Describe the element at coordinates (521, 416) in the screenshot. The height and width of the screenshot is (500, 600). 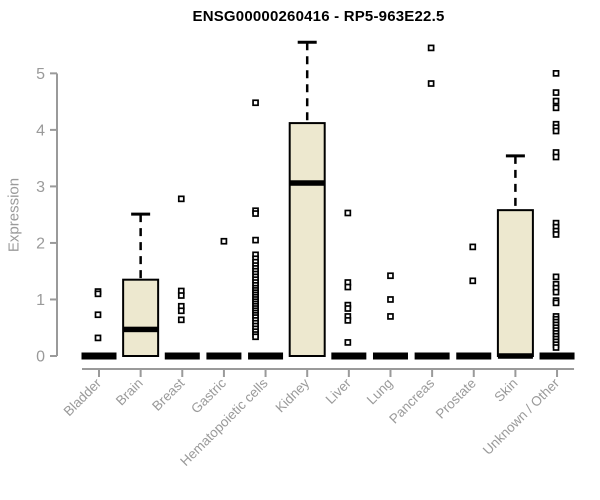
I see `x-tick-label: Unknown / Other` at that location.